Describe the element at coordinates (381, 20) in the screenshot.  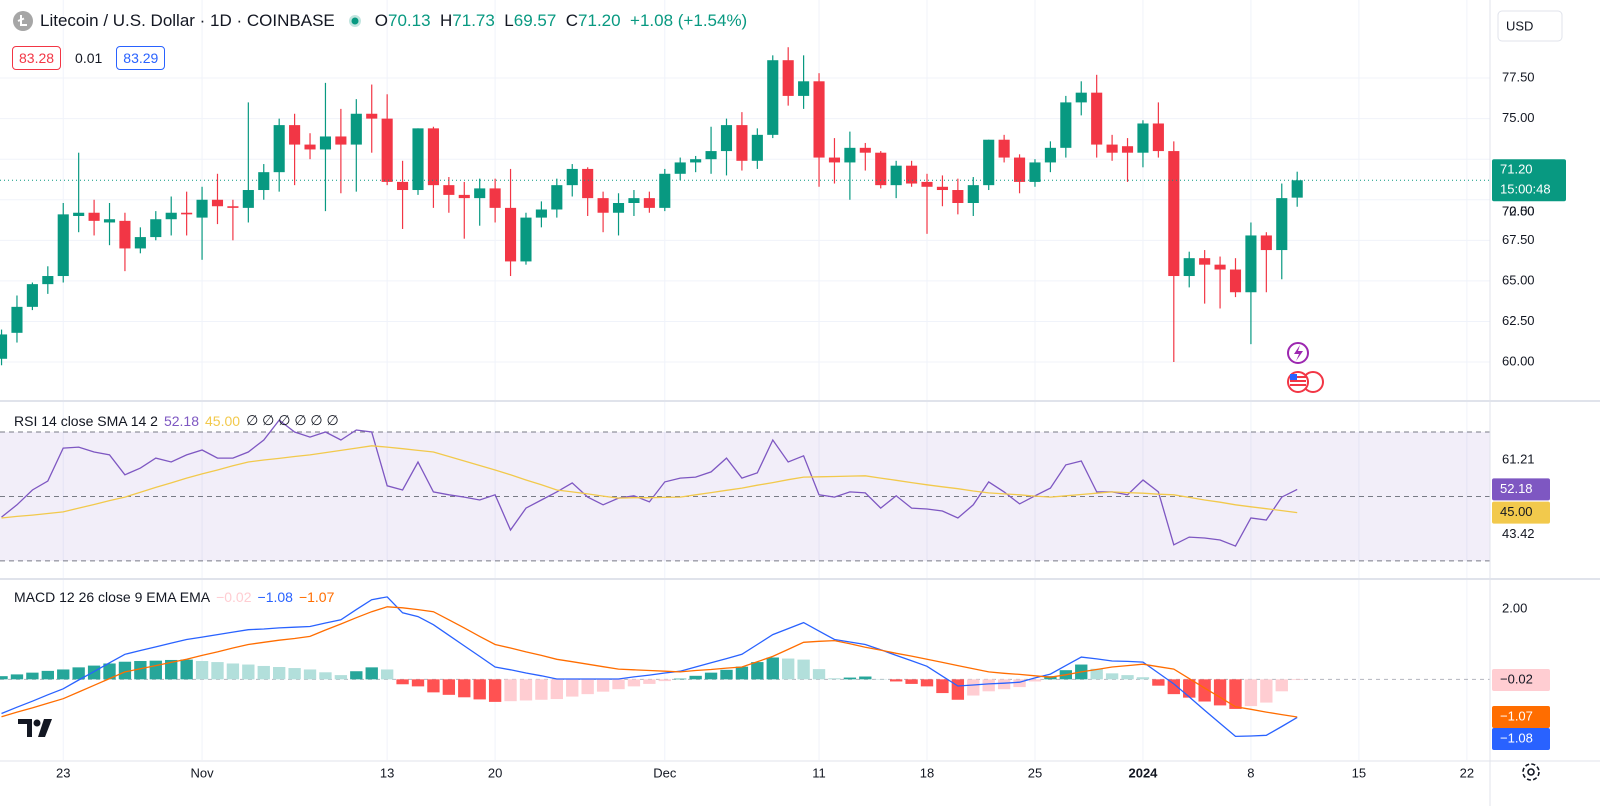
I see `ohlc-key: O` at that location.